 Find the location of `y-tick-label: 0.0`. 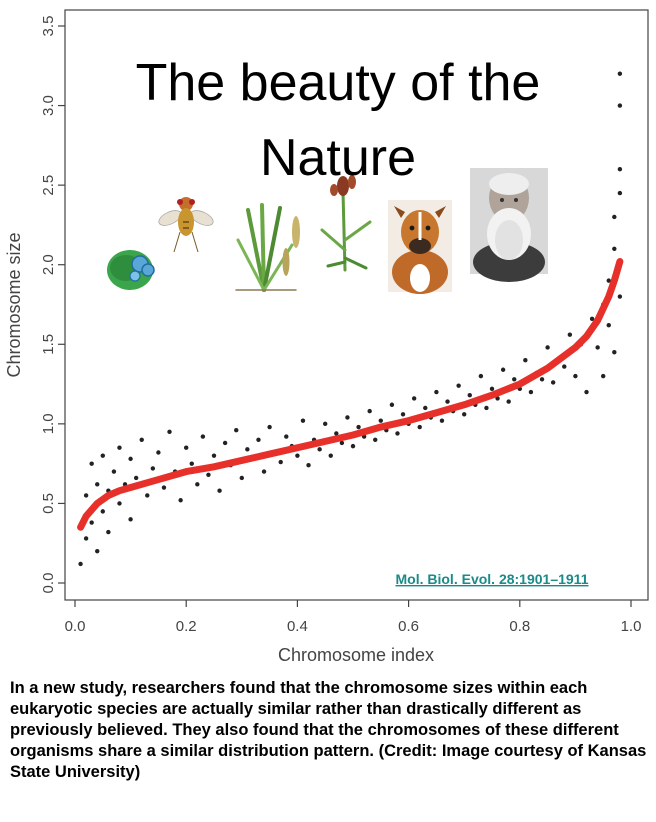

y-tick-label: 0.0 is located at coordinates (48, 583).